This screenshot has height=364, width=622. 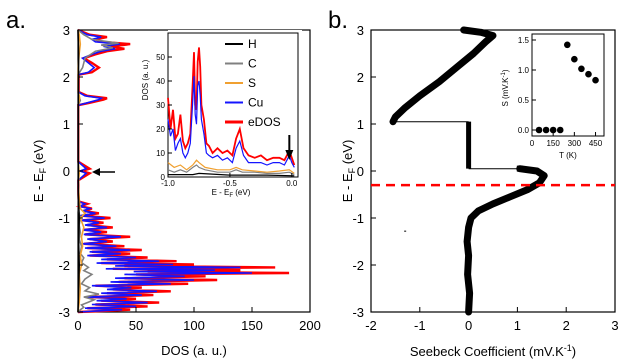 I want to click on panel-b-x-axis-title: Seebeck Coefficient (mV.K-1), so click(x=493, y=351).